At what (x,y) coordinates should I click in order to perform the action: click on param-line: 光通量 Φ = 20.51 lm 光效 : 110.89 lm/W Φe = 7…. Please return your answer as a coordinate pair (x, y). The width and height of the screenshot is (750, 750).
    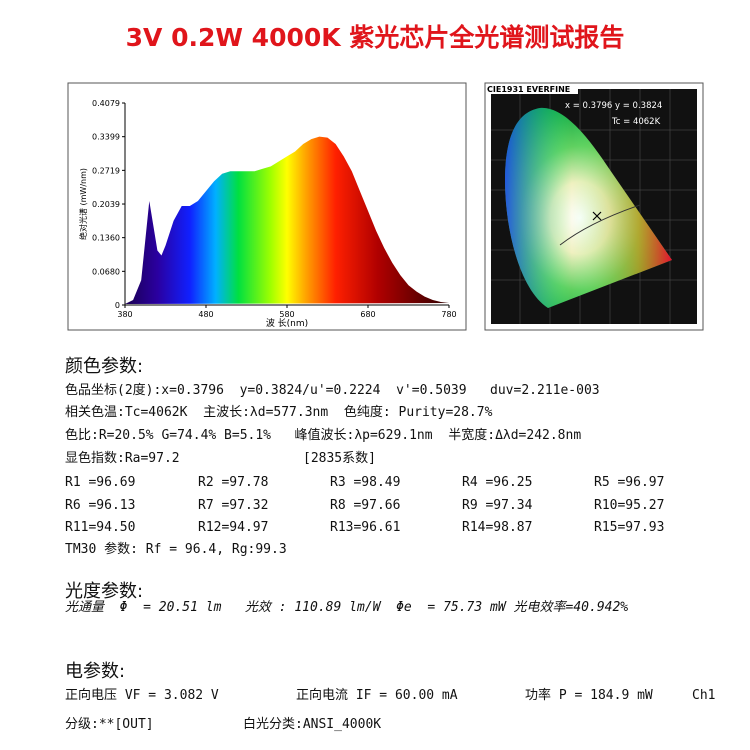
    Looking at the image, I should click on (347, 607).